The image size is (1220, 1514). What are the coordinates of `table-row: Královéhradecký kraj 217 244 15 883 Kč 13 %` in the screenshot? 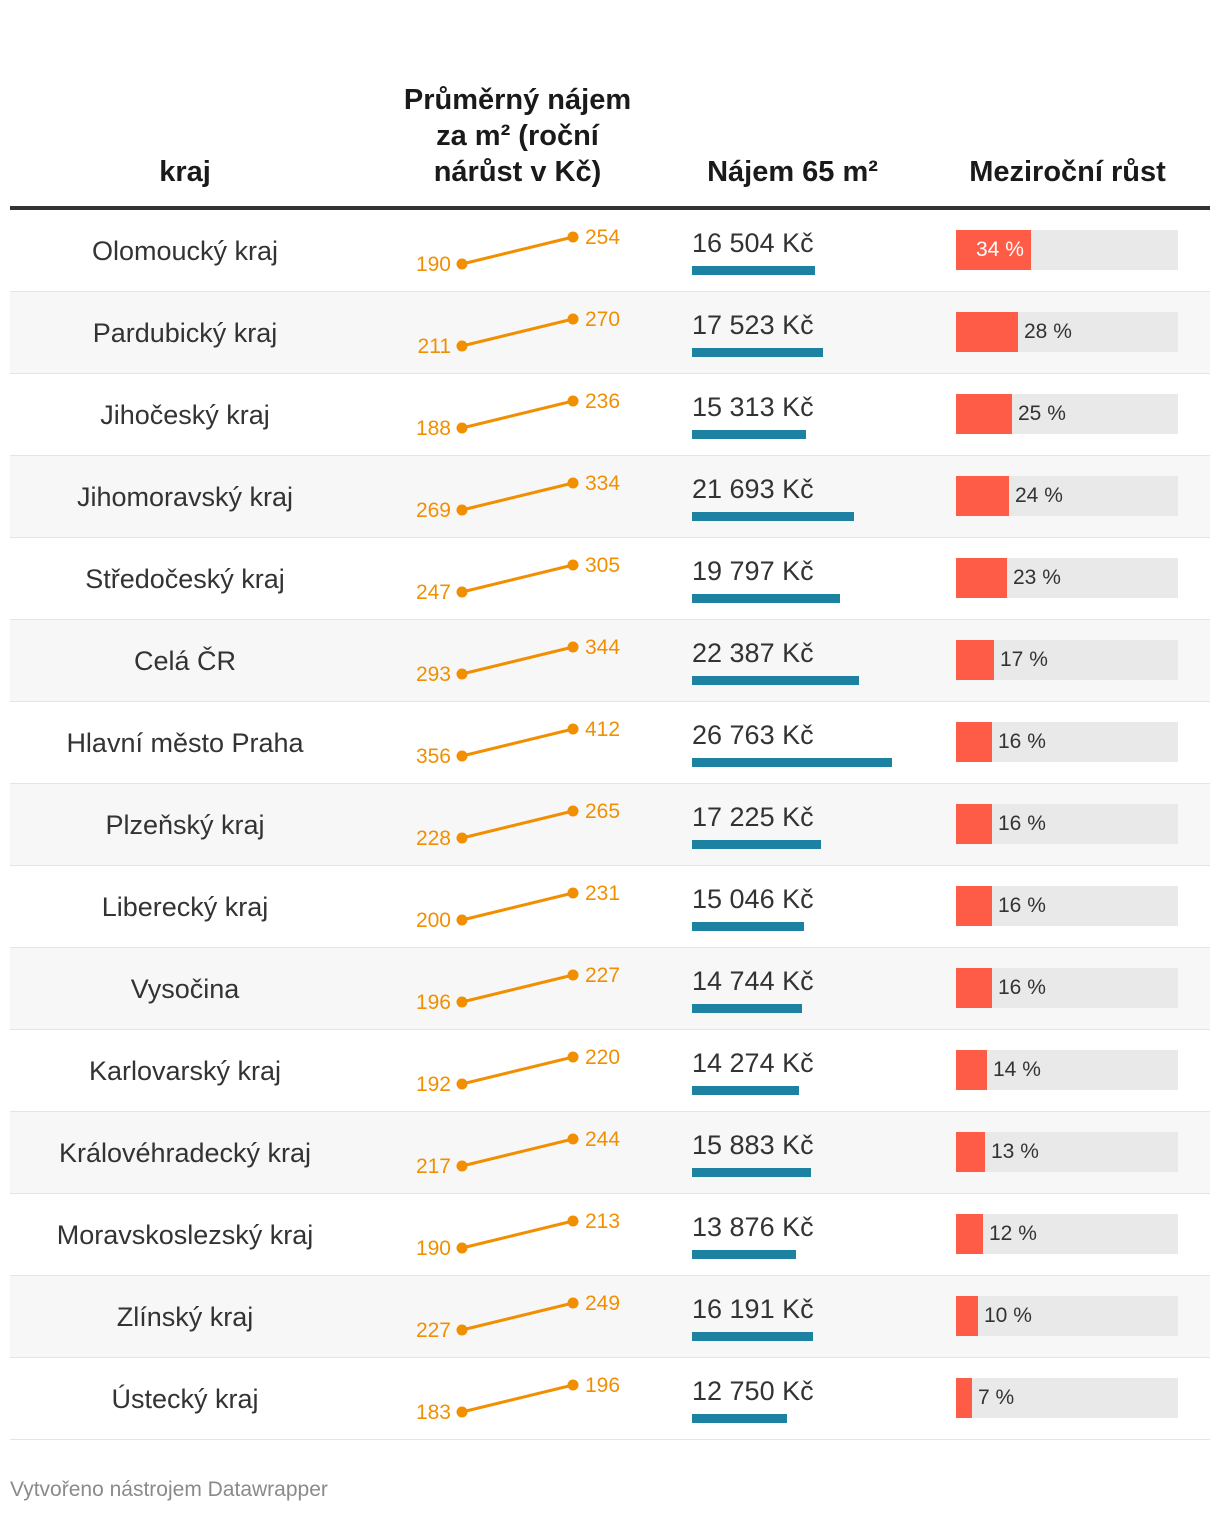 It's located at (610, 1153).